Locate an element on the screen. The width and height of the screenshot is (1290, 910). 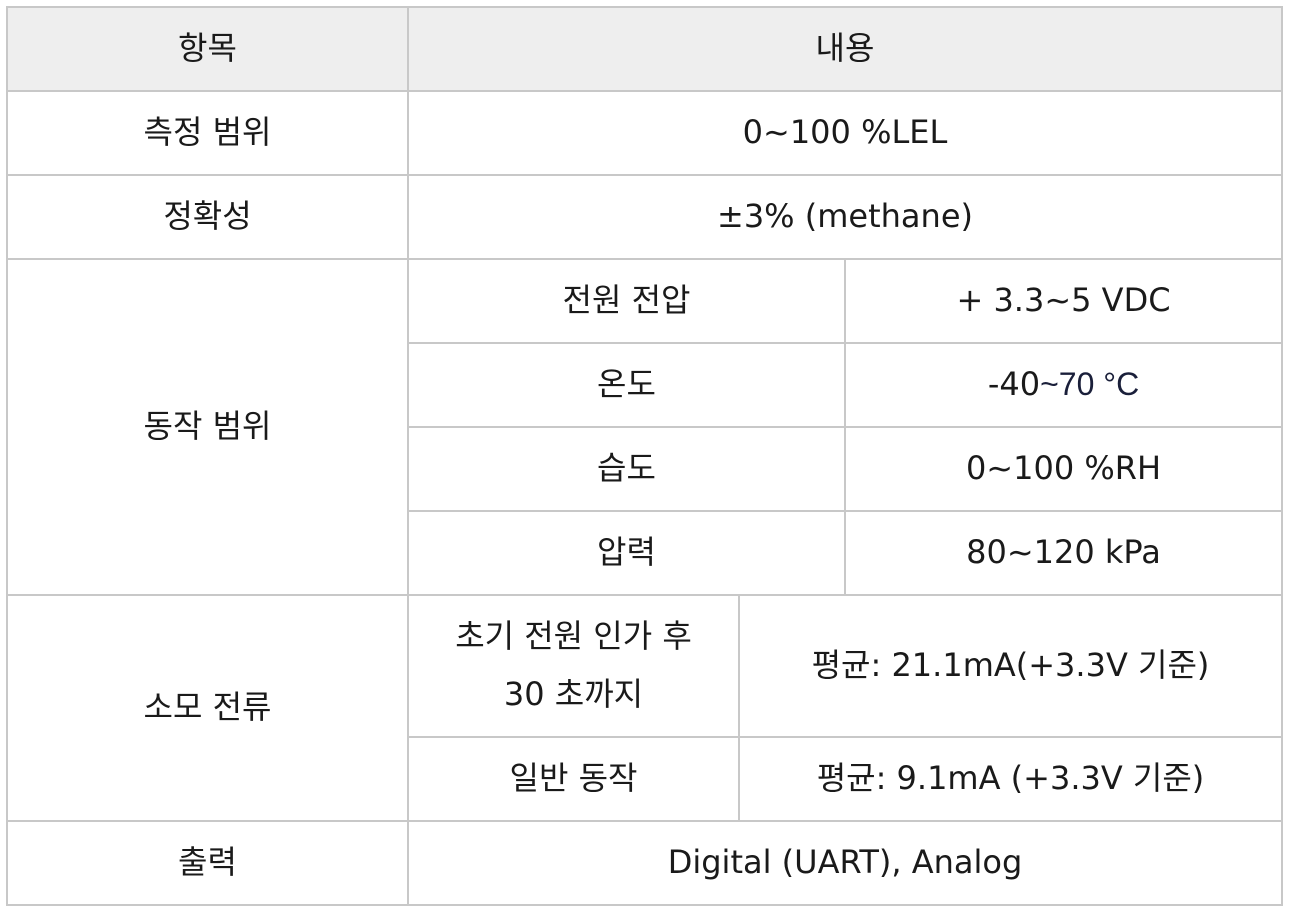
header-content: 내용 is located at coordinates (845, 49).